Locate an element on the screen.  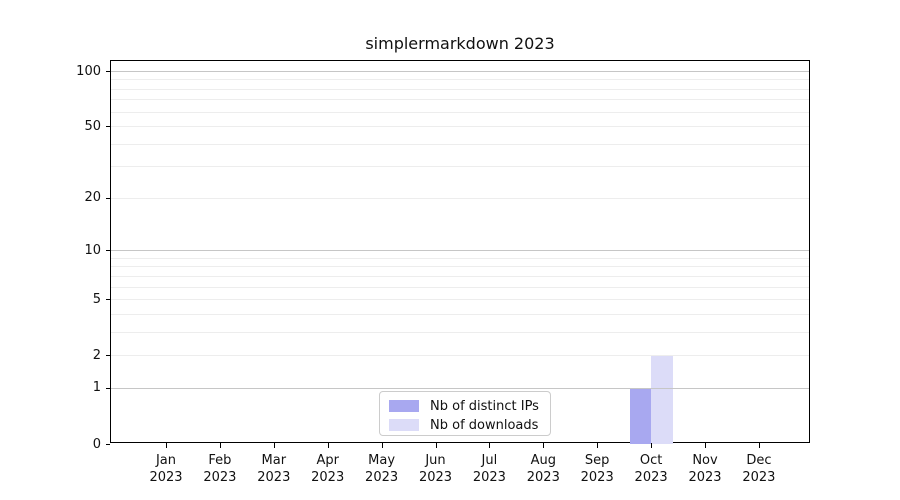
x-tick-label-mar: Mar 2023 is located at coordinates (274, 469).